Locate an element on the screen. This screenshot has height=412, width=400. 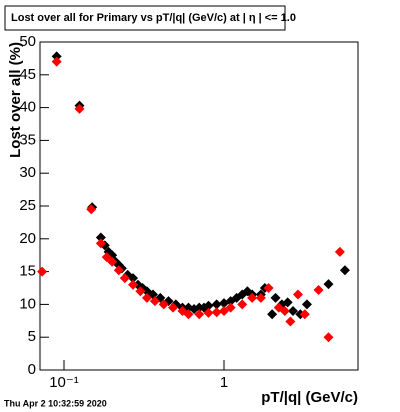
y-tick-label: 10 is located at coordinates (27, 303).